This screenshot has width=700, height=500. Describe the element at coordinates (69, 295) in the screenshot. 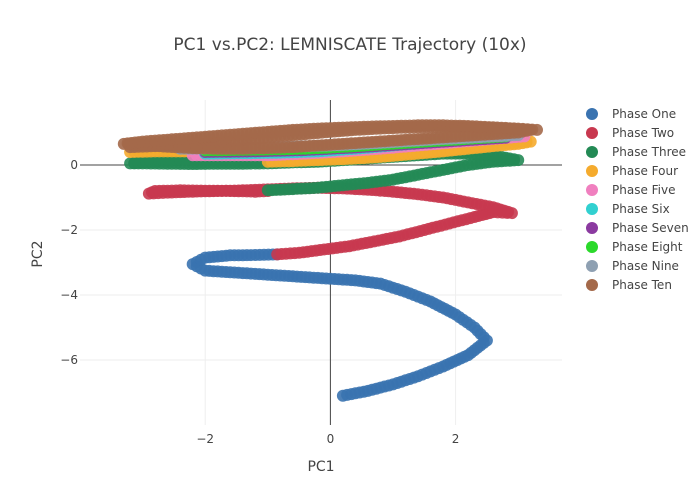

I see `y-tick-label: −4` at that location.